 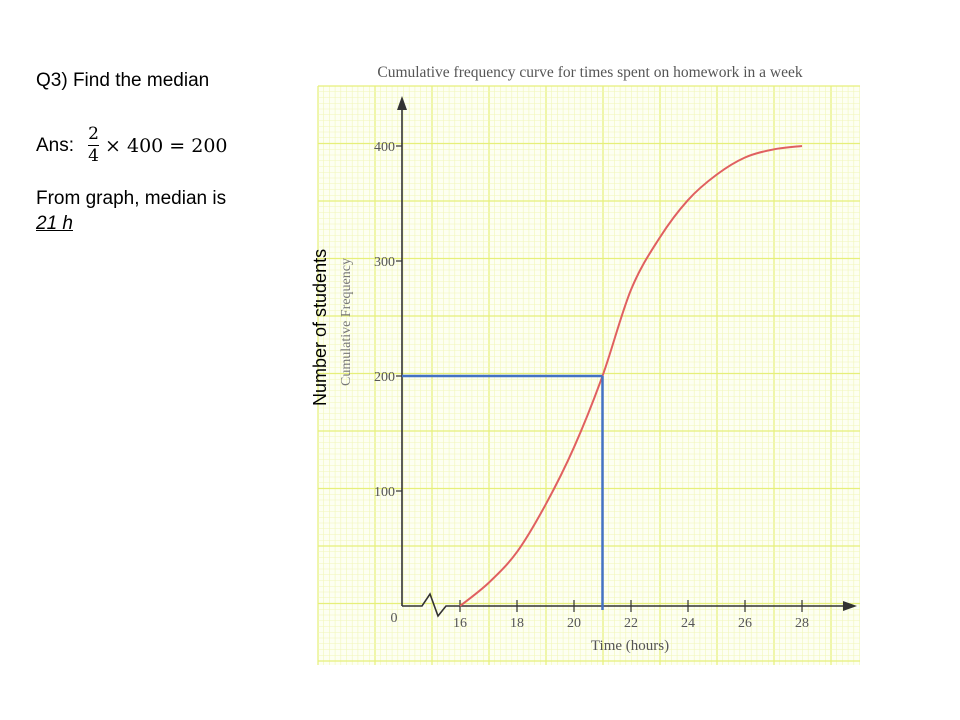 What do you see at coordinates (688, 623) in the screenshot?
I see `x-tick-label: 24` at bounding box center [688, 623].